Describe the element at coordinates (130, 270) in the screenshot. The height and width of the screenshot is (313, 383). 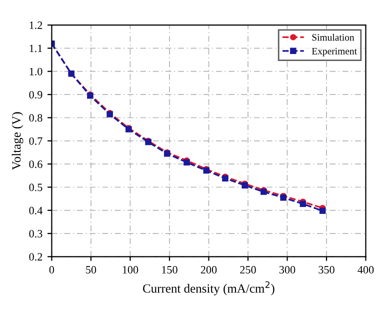
I see `x-tick-label: 100` at that location.